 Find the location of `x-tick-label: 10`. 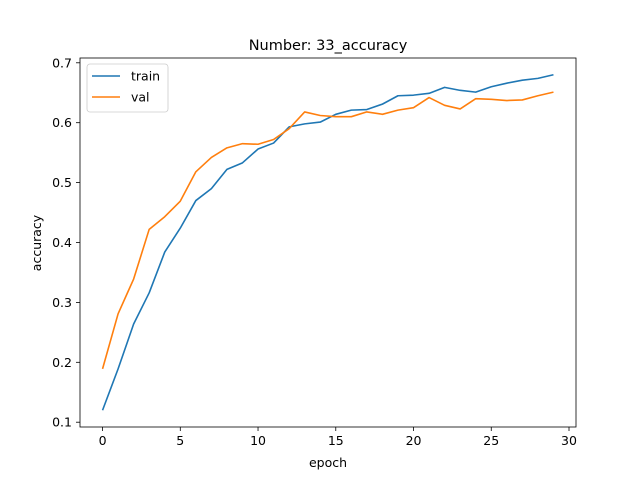

x-tick-label: 10 is located at coordinates (258, 440).